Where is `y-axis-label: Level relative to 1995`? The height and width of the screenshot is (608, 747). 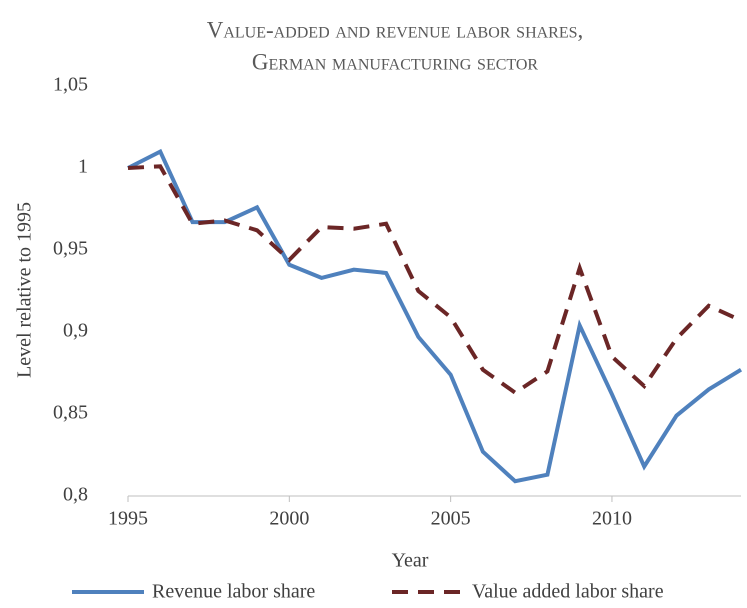 y-axis-label: Level relative to 1995 is located at coordinates (25, 290).